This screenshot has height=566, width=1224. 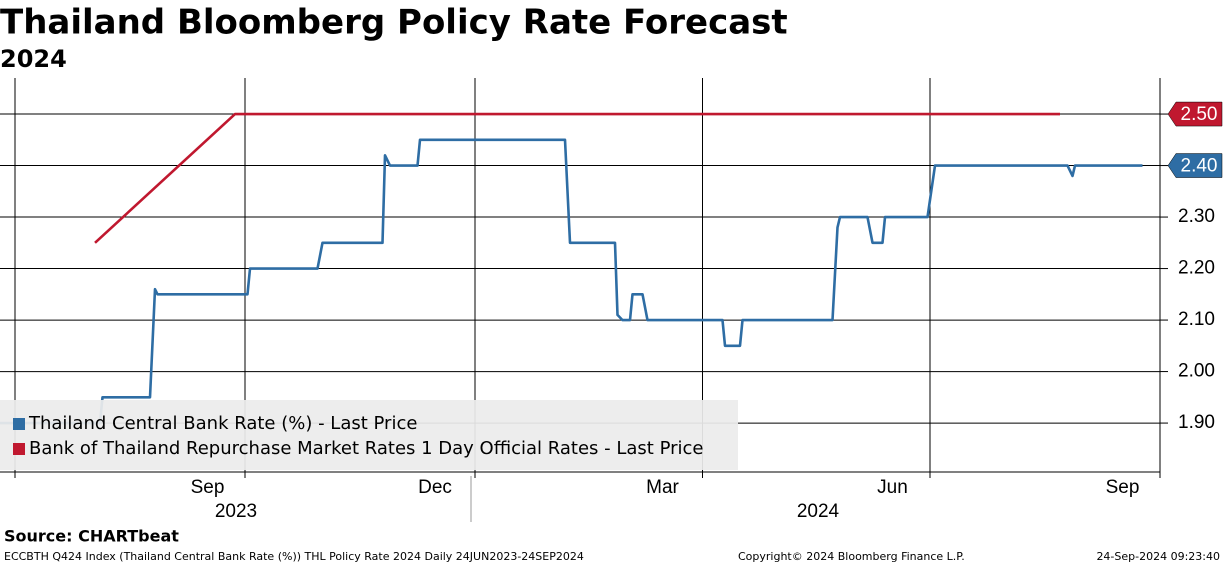 I want to click on x-tick-label: Jun, so click(x=892, y=487).